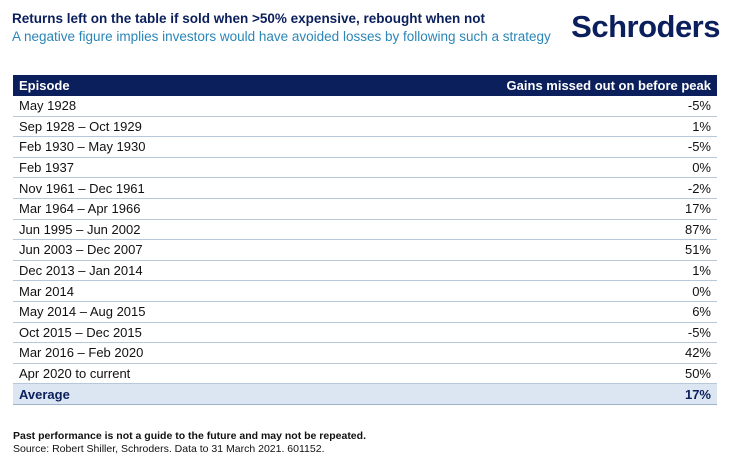  What do you see at coordinates (697, 209) in the screenshot?
I see `gains-cell: 17%` at bounding box center [697, 209].